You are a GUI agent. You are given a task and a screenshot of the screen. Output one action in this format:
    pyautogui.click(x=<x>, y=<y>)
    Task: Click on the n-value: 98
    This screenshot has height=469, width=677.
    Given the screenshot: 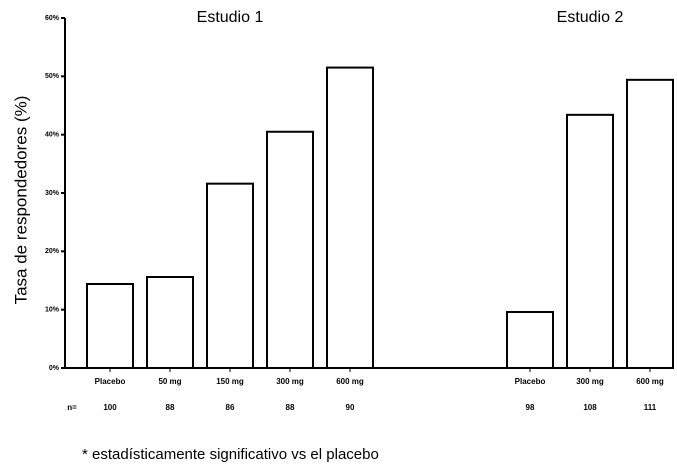 What is the action you would take?
    pyautogui.click(x=530, y=407)
    